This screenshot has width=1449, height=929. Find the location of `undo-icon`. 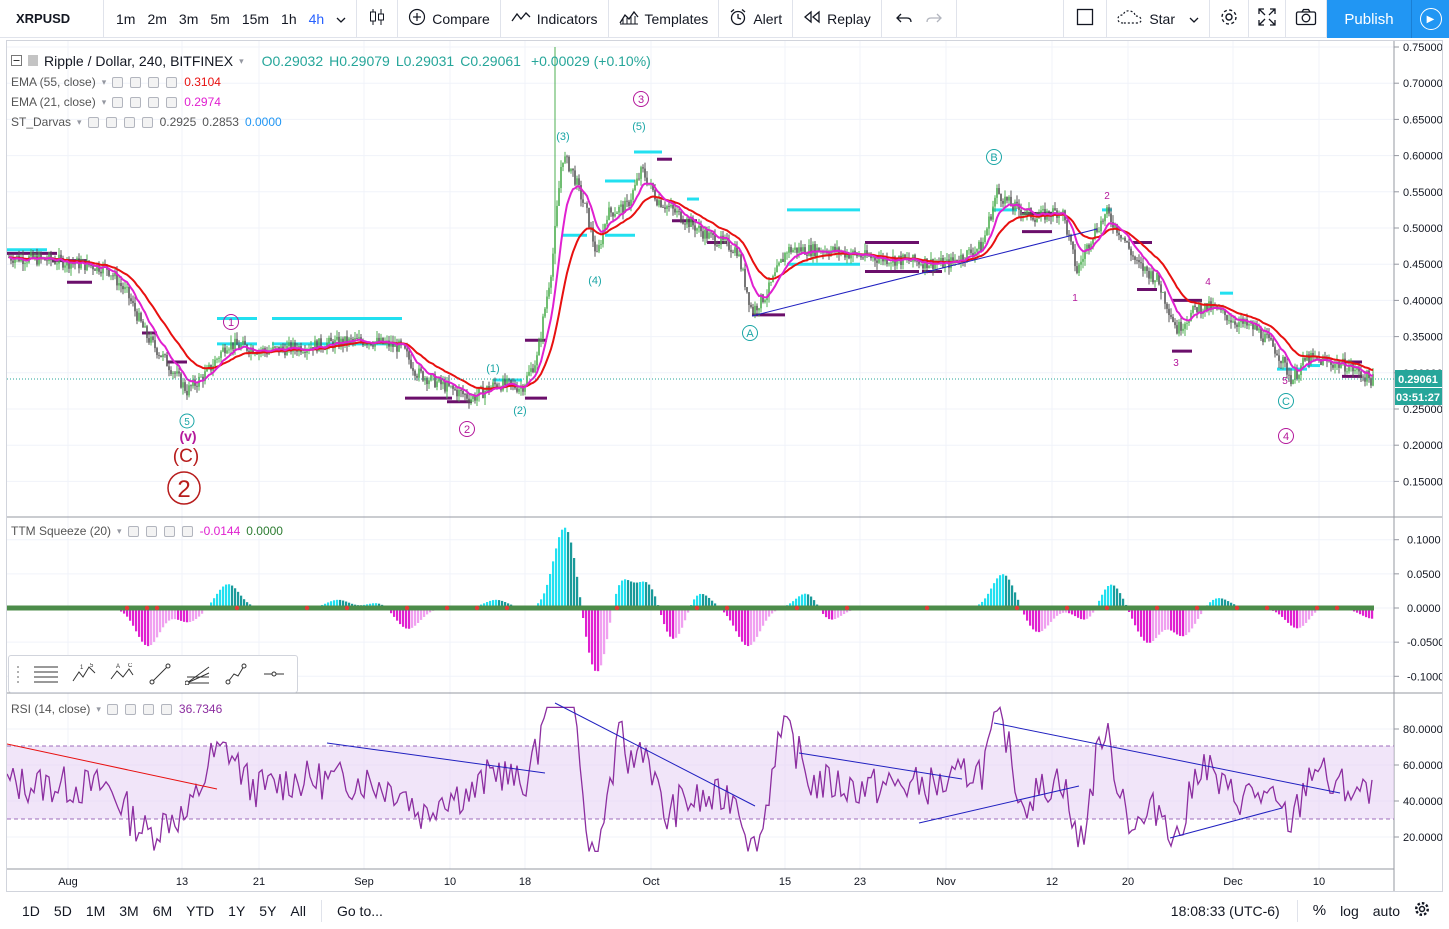

undo-icon is located at coordinates (903, 19).